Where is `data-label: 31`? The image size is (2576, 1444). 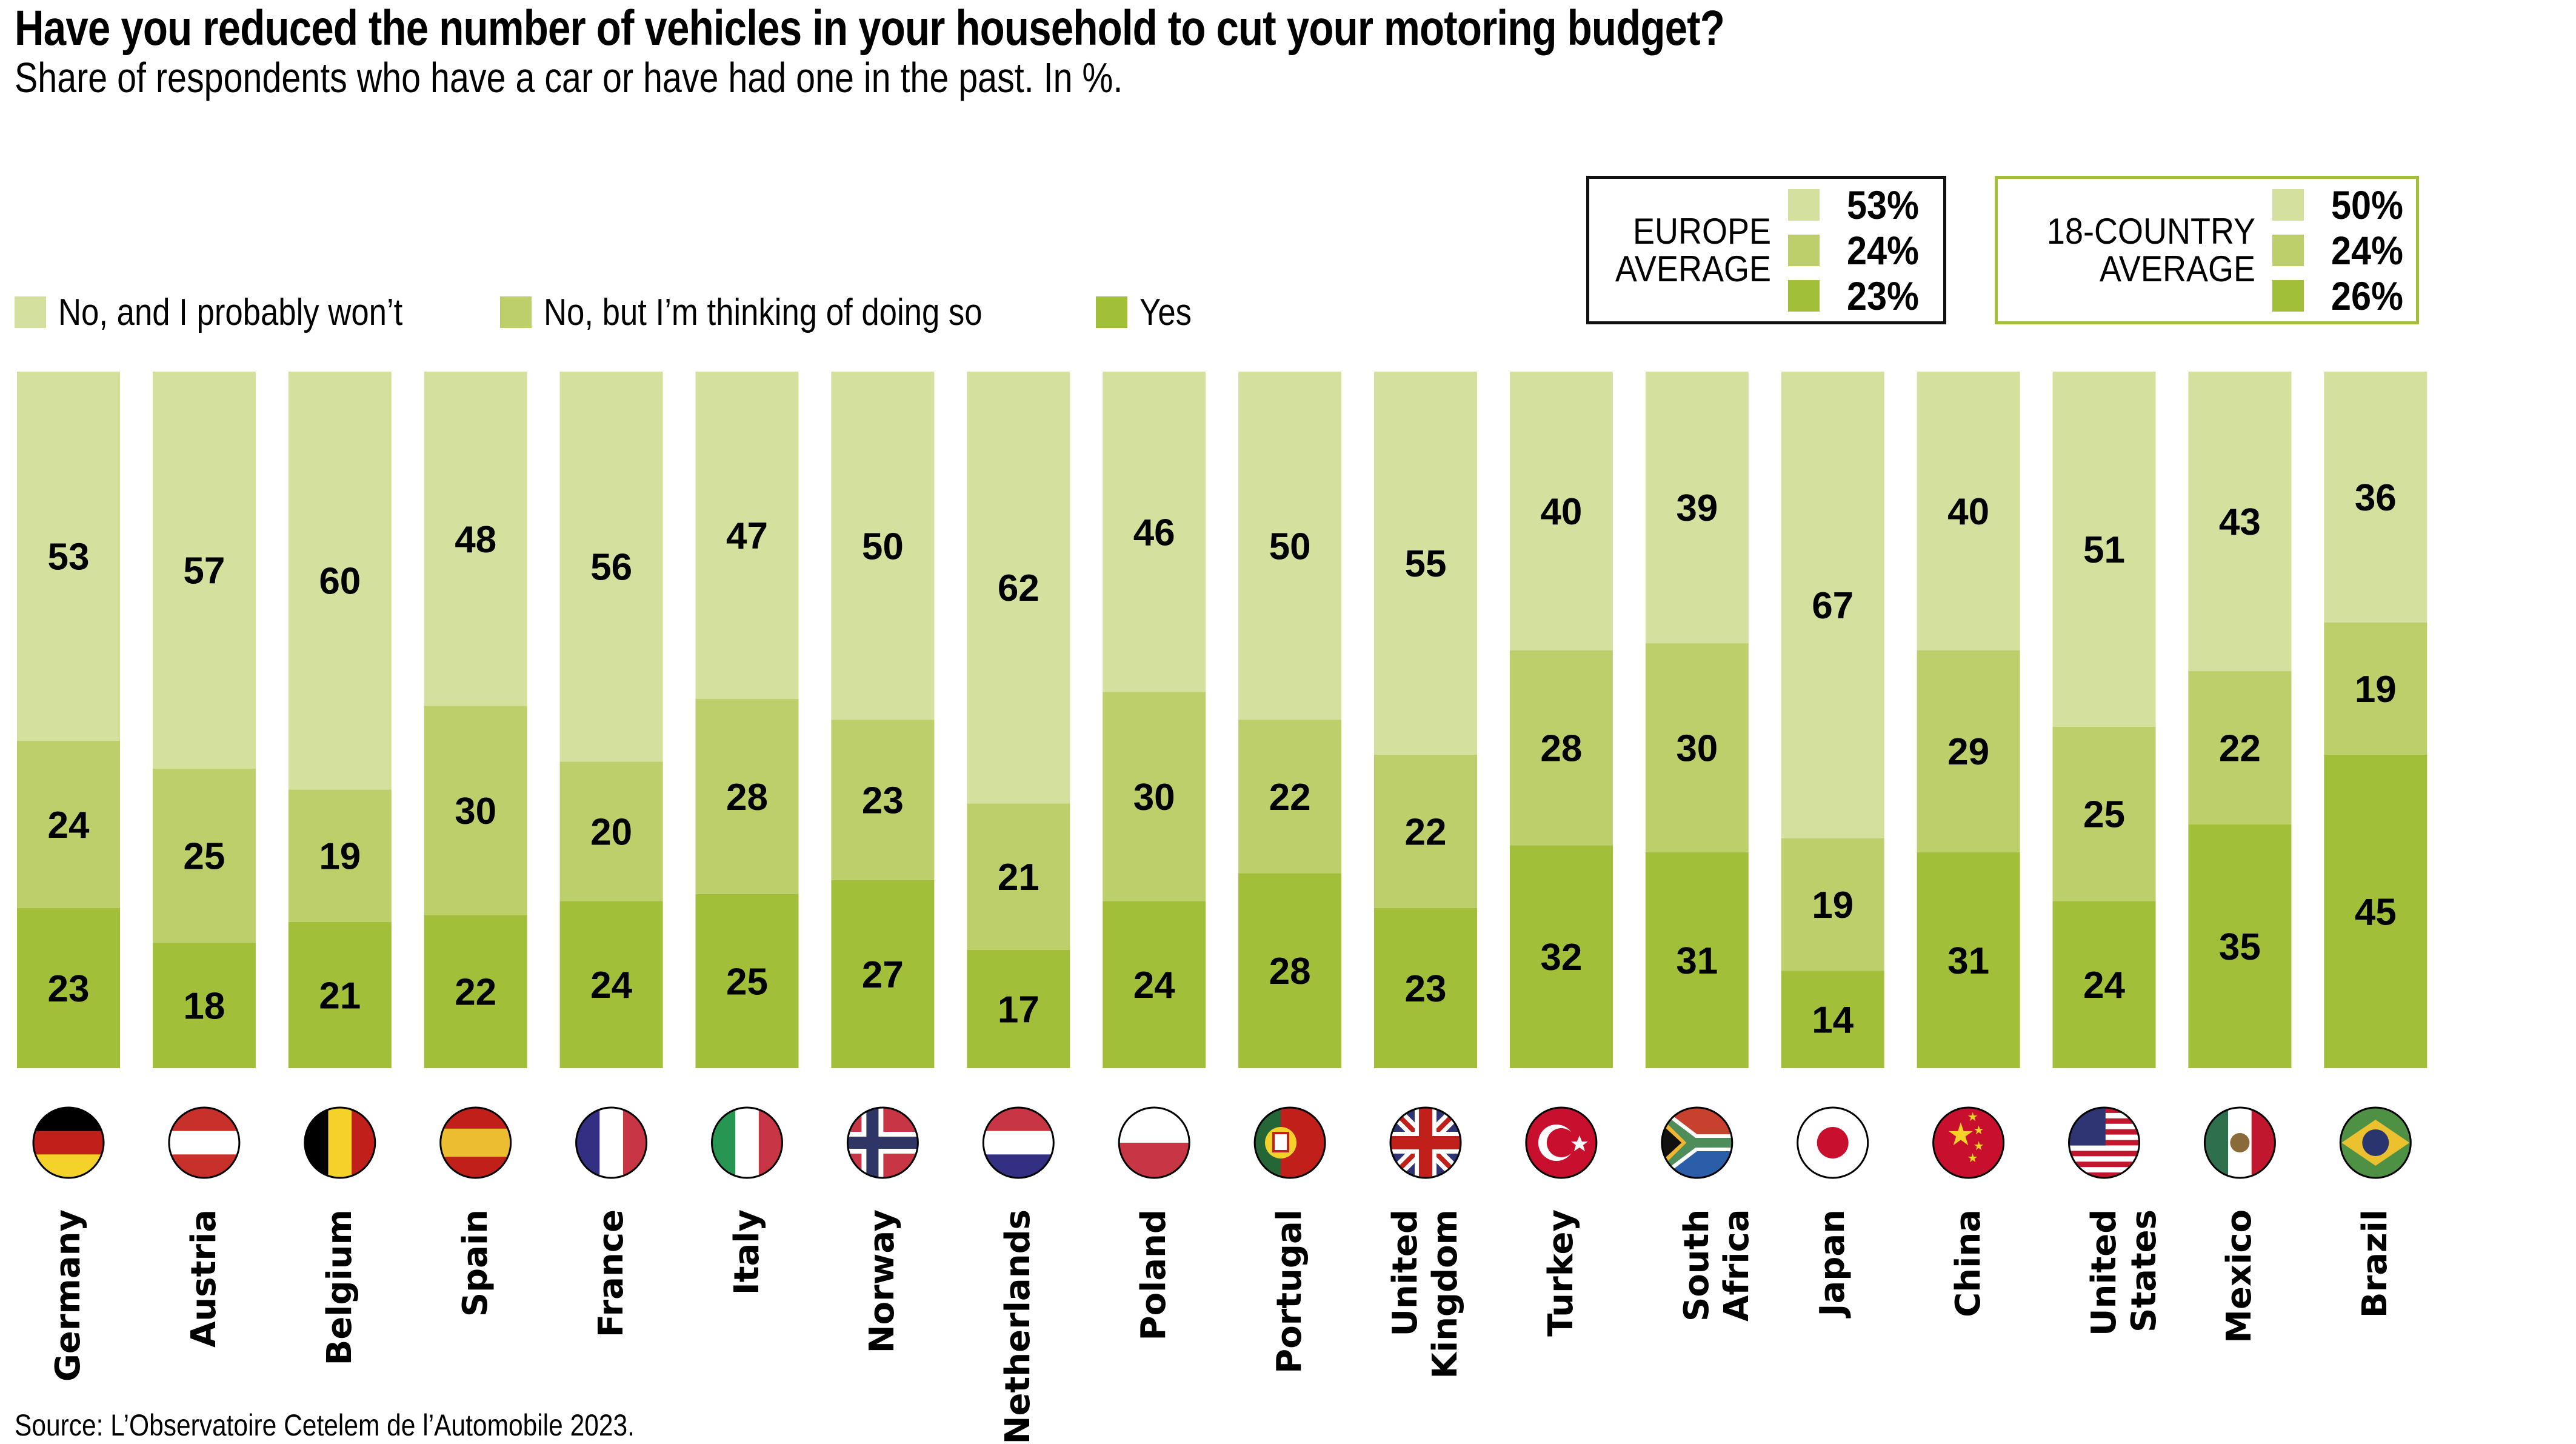
data-label: 31 is located at coordinates (1697, 961).